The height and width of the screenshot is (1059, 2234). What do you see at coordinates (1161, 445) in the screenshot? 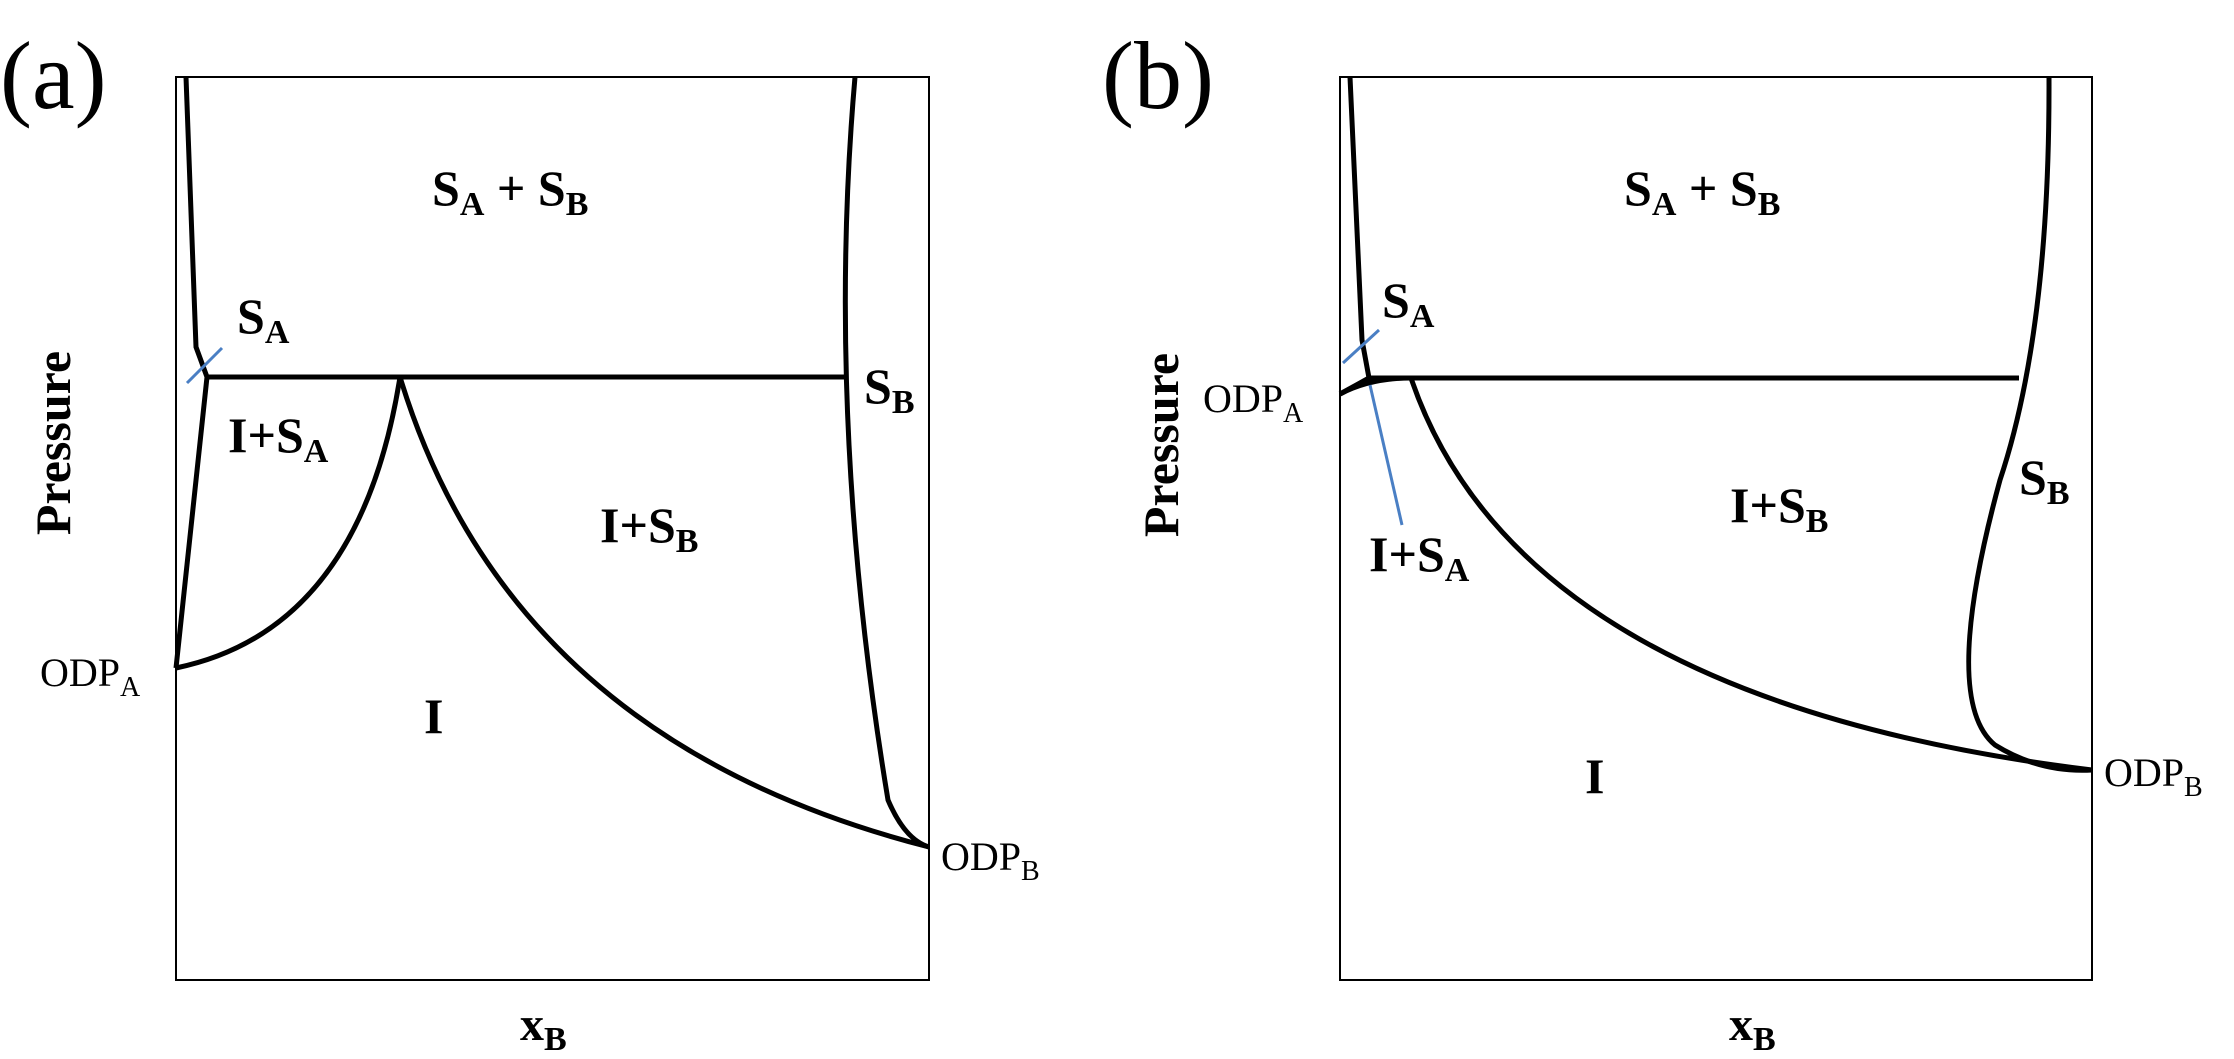
I see `panel-b-y-axis-label: Pressure` at bounding box center [1161, 445].